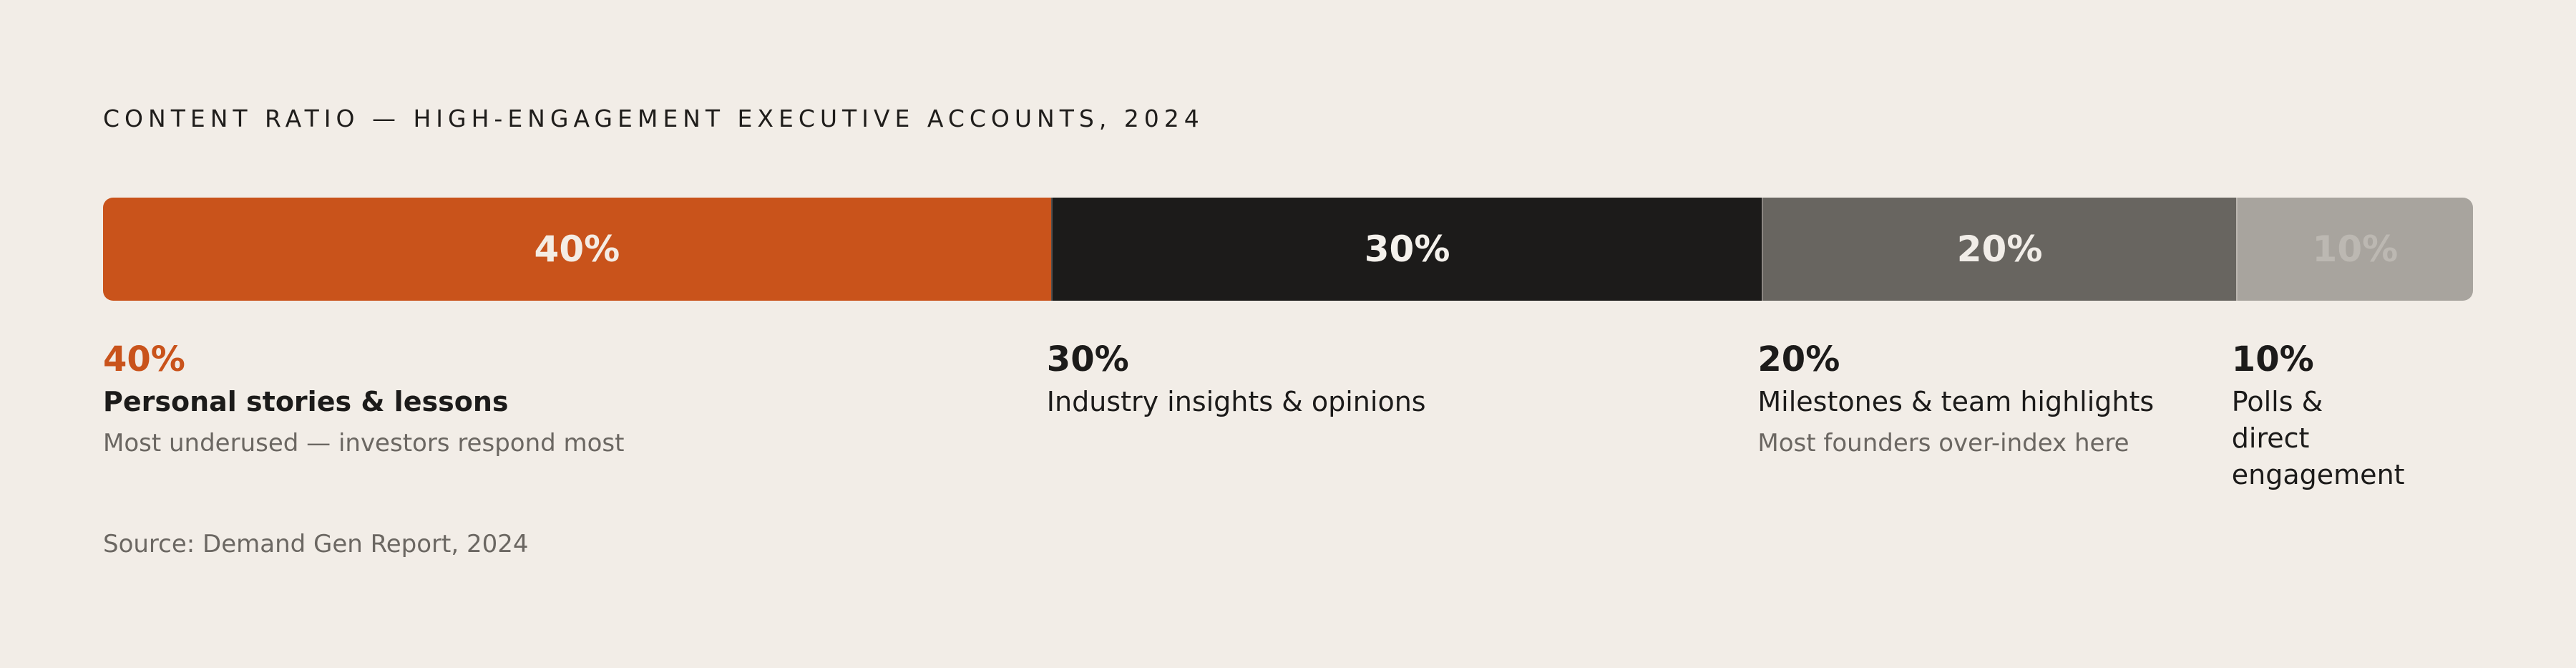 Image resolution: width=2576 pixels, height=668 pixels. Describe the element at coordinates (1406, 249) in the screenshot. I see `bar-segment-30: 30%` at that location.